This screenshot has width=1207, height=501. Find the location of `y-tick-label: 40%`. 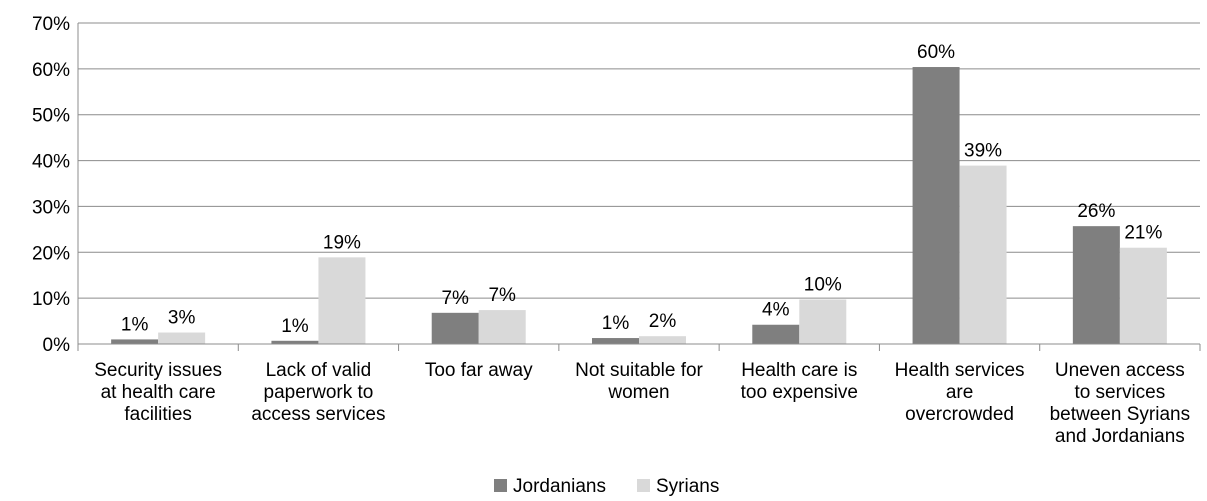

y-tick-label: 40% is located at coordinates (51, 162).